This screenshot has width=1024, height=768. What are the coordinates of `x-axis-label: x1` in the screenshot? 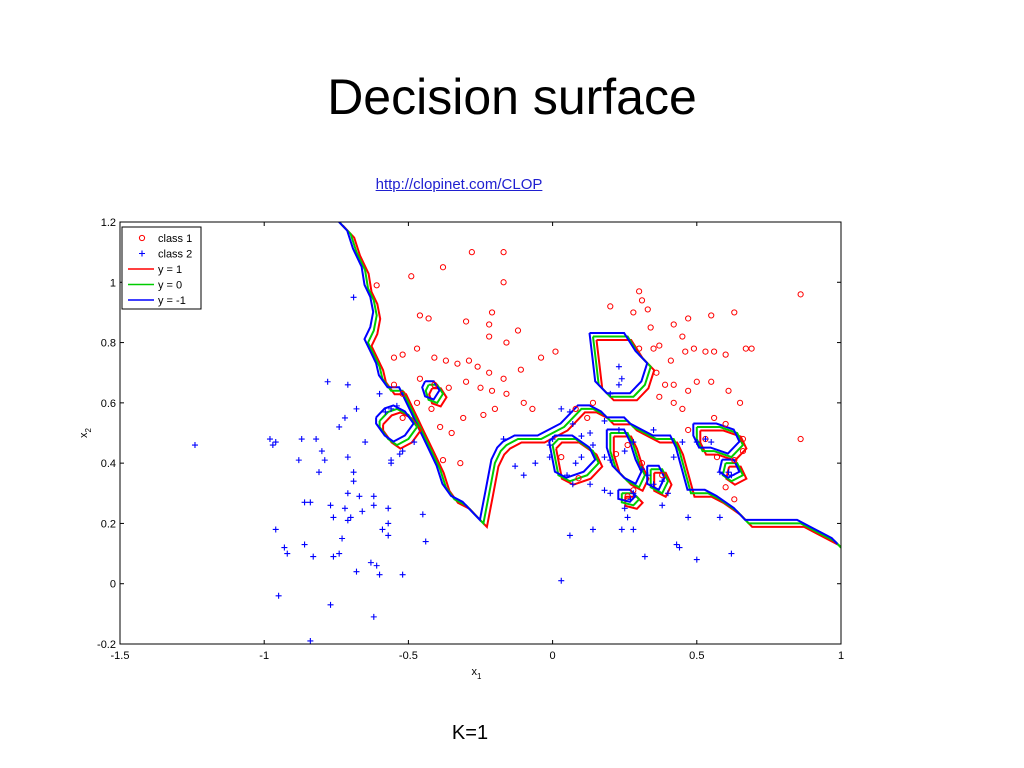 It's located at (477, 673).